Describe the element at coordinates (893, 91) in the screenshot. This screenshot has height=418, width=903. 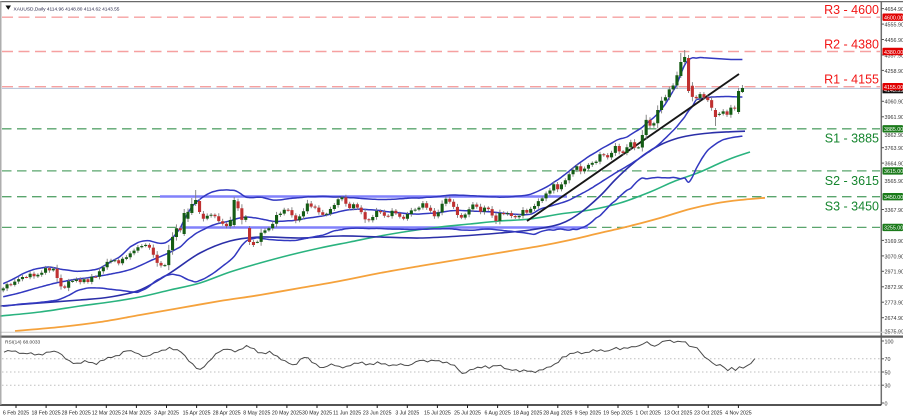
I see `svg-text: 4143.55` at that location.